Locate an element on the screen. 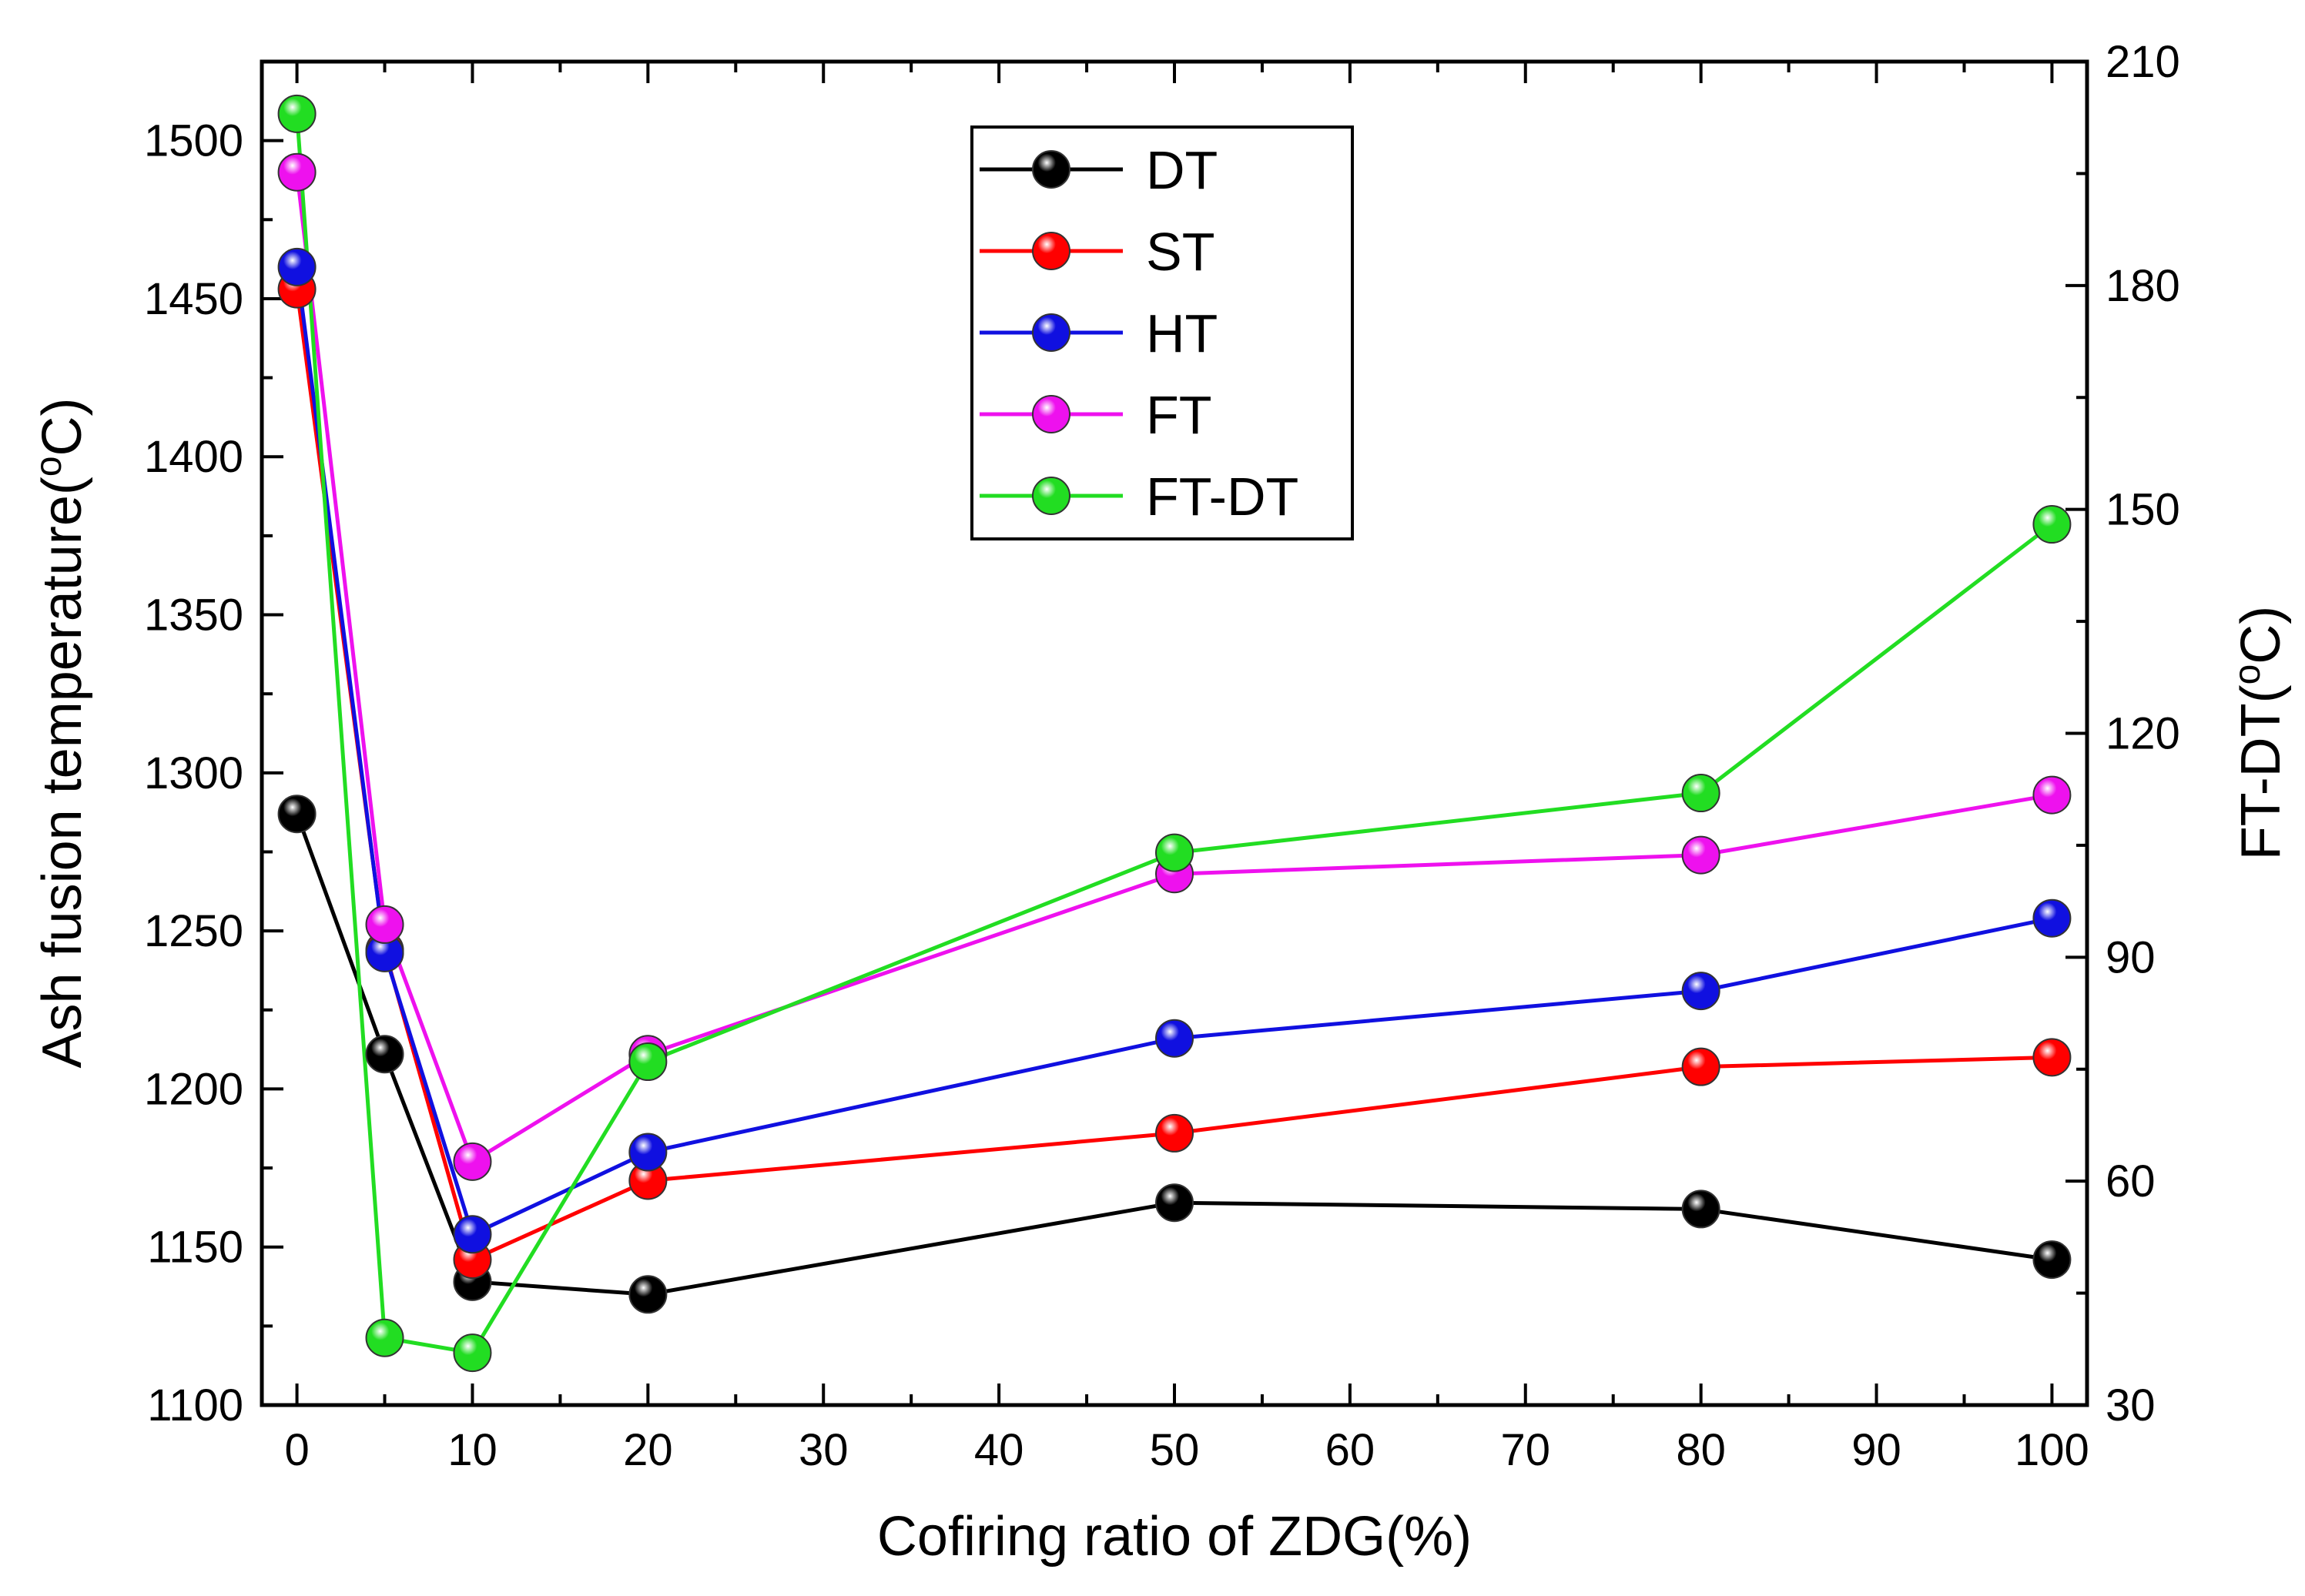 This screenshot has width=2305, height=1596. x-tick-label: 60 is located at coordinates (1350, 1450).